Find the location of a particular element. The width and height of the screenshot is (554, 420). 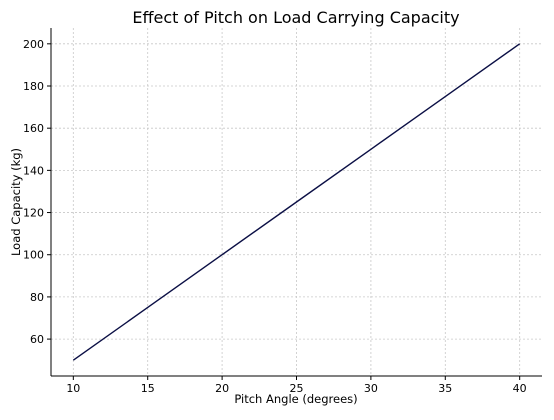

x-tick-label: 40 is located at coordinates (520, 388).